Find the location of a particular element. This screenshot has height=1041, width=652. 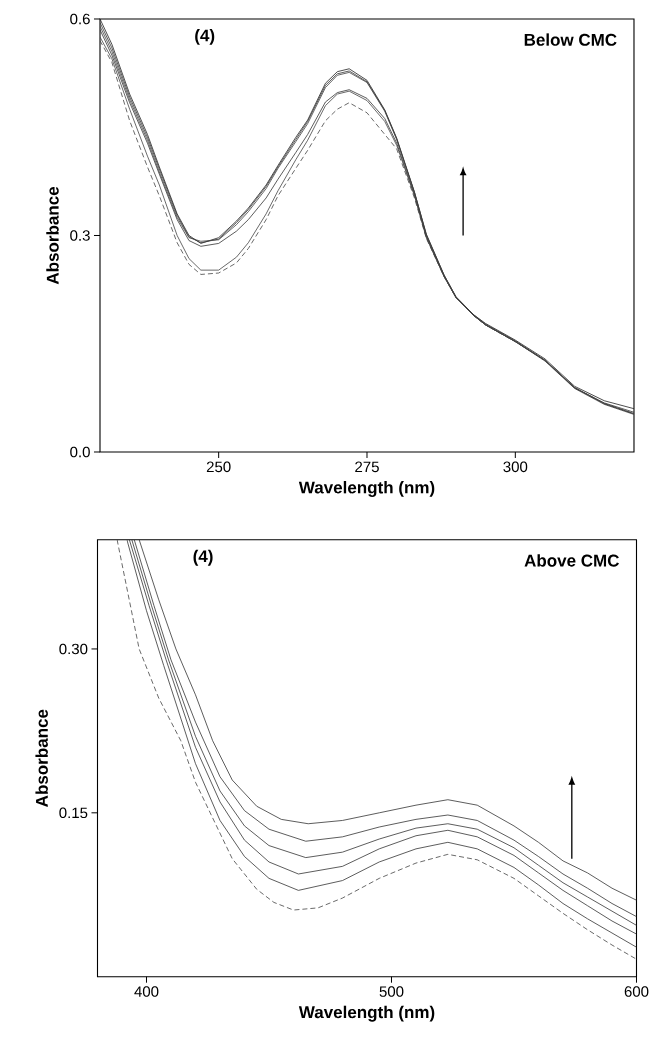

y-tick-label: 0.3 is located at coordinates (80, 235).